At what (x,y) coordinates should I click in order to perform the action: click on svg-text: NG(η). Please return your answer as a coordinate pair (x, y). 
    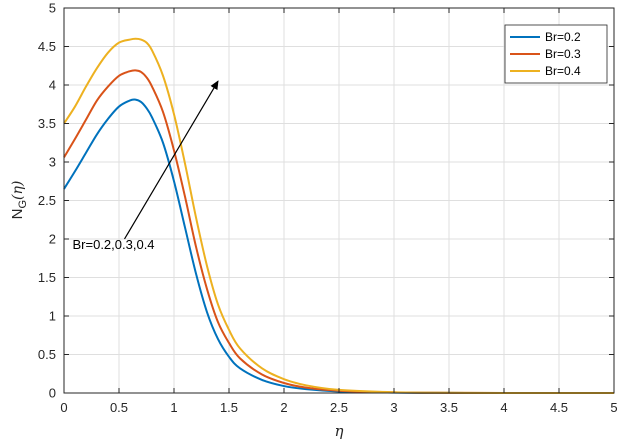
    Looking at the image, I should click on (19, 200).